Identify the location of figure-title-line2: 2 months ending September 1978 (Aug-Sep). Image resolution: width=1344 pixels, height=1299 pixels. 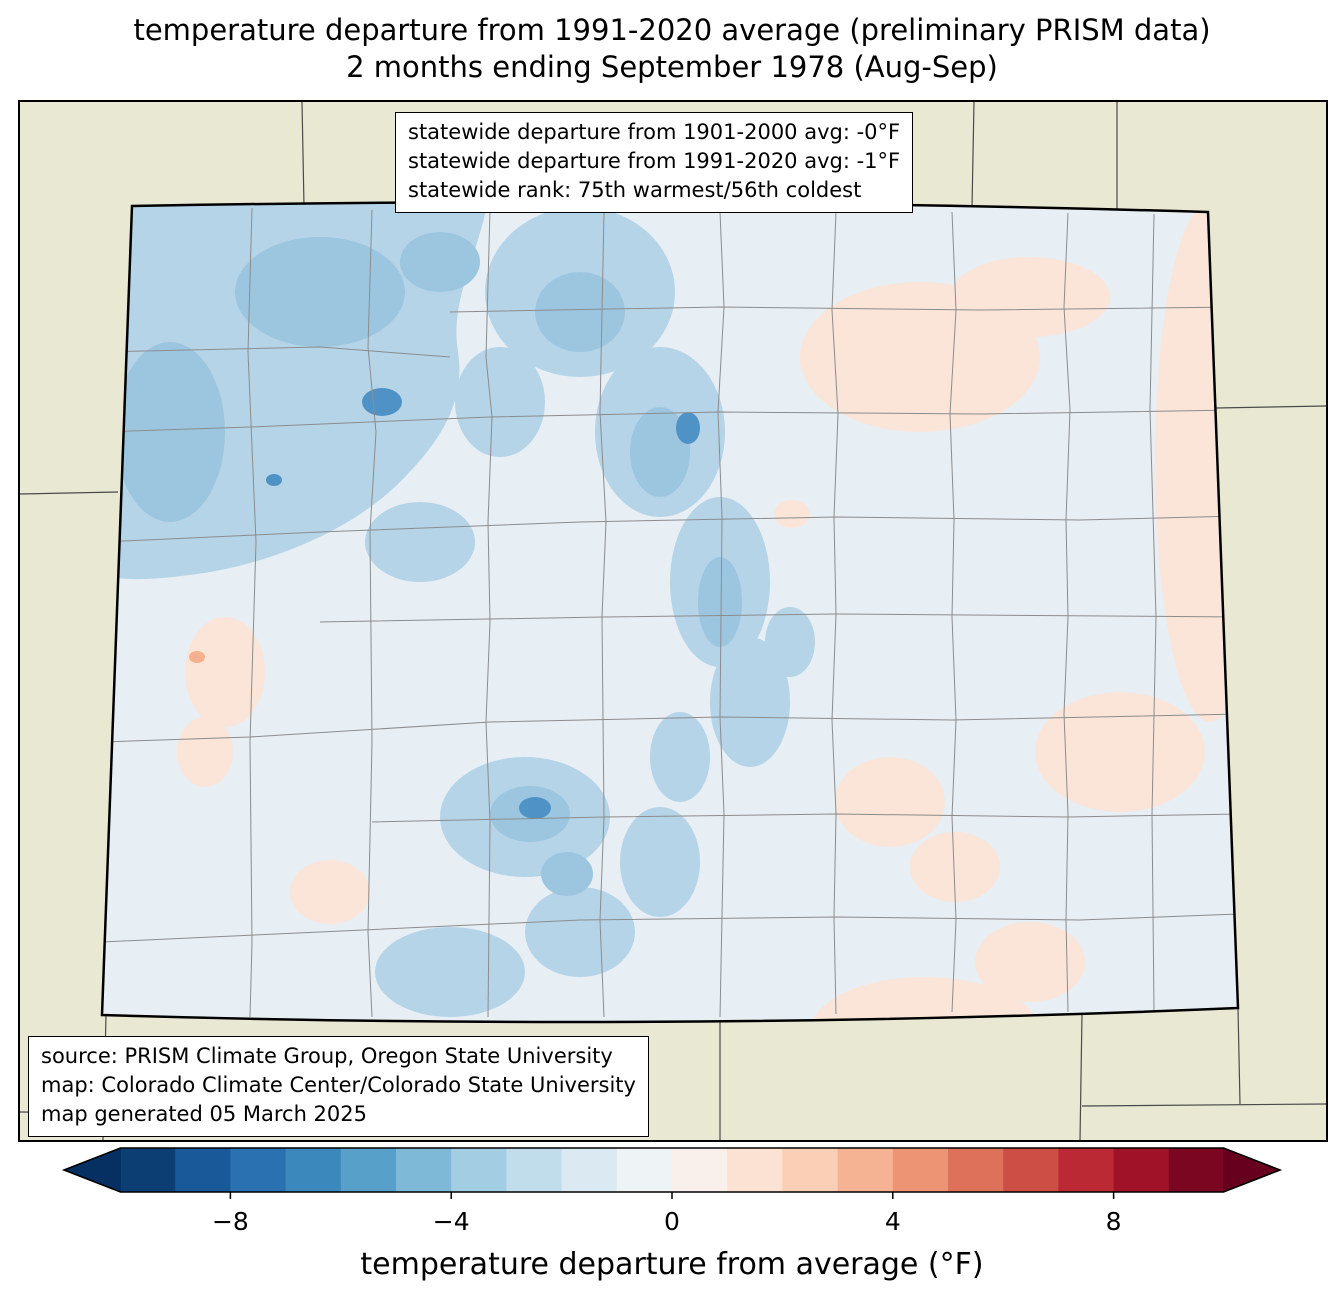
(672, 67).